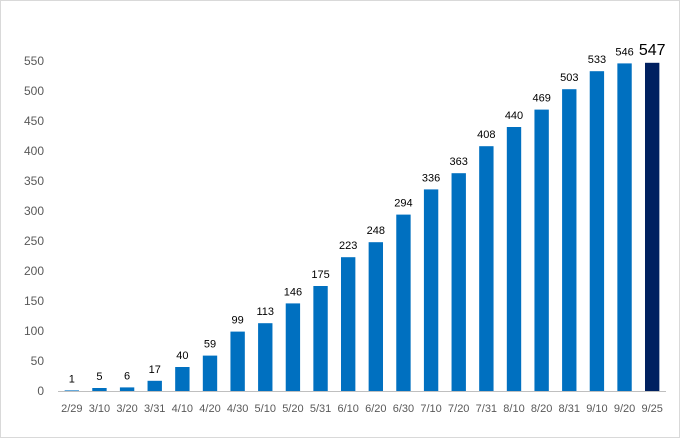 This screenshot has height=438, width=680. Describe the element at coordinates (348, 246) in the screenshot. I see `data-label: 223` at that location.